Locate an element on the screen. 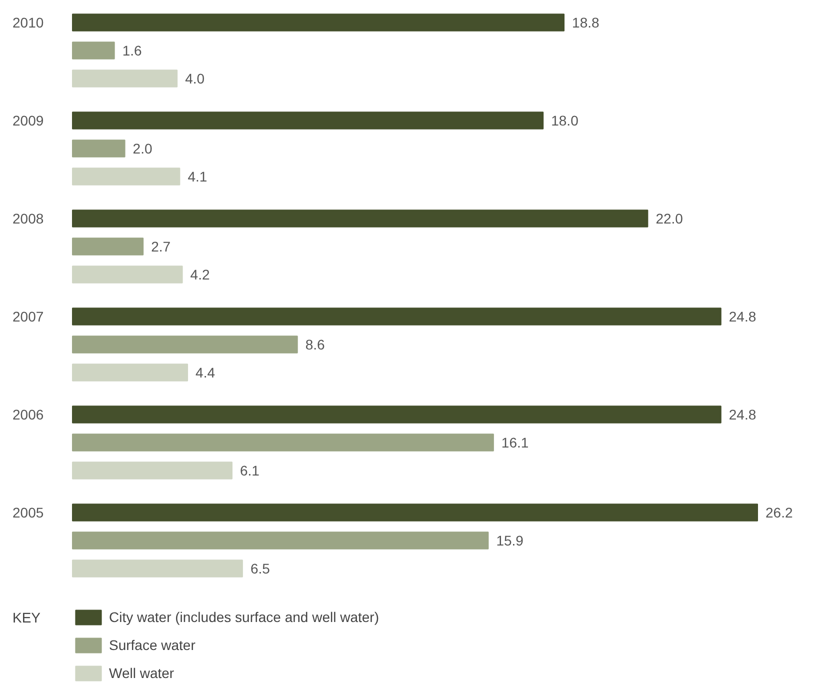 This screenshot has width=835, height=684. data-label: 26.2 is located at coordinates (779, 512).